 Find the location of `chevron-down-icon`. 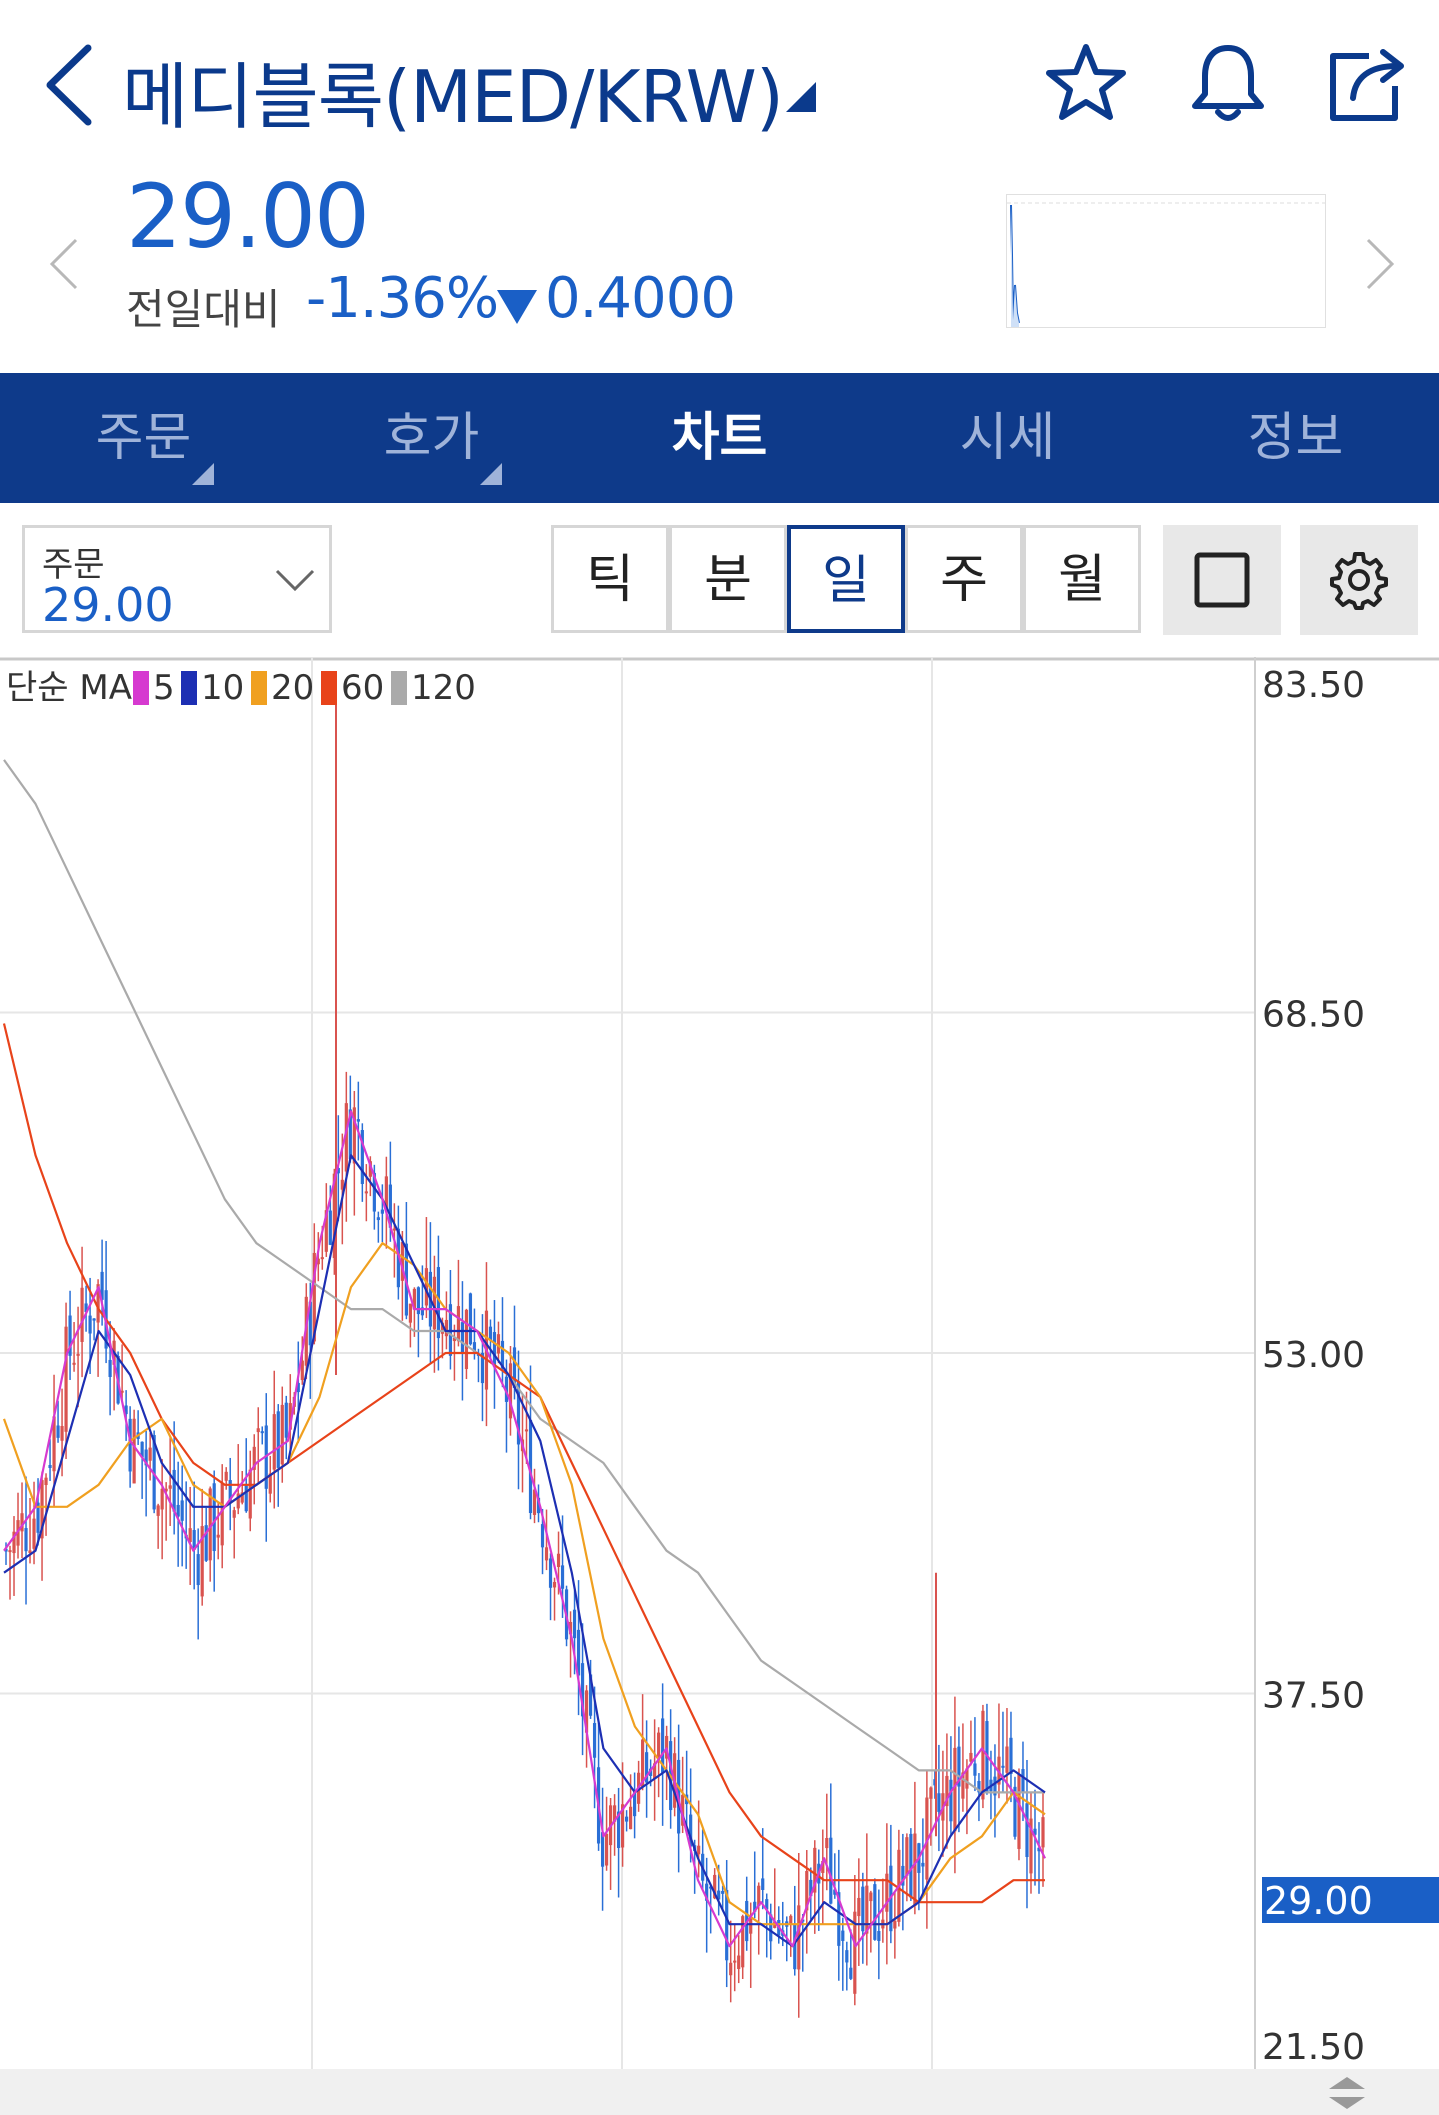

chevron-down-icon is located at coordinates (295, 580).